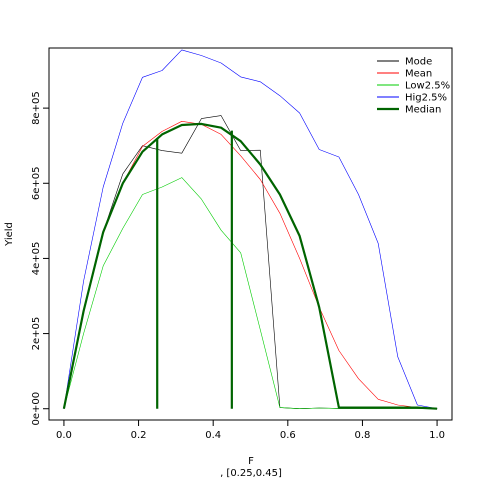 This screenshot has width=480, height=480. Describe the element at coordinates (251, 473) in the screenshot. I see `x-axis-subtitle: , [0.25,0.45]` at that location.